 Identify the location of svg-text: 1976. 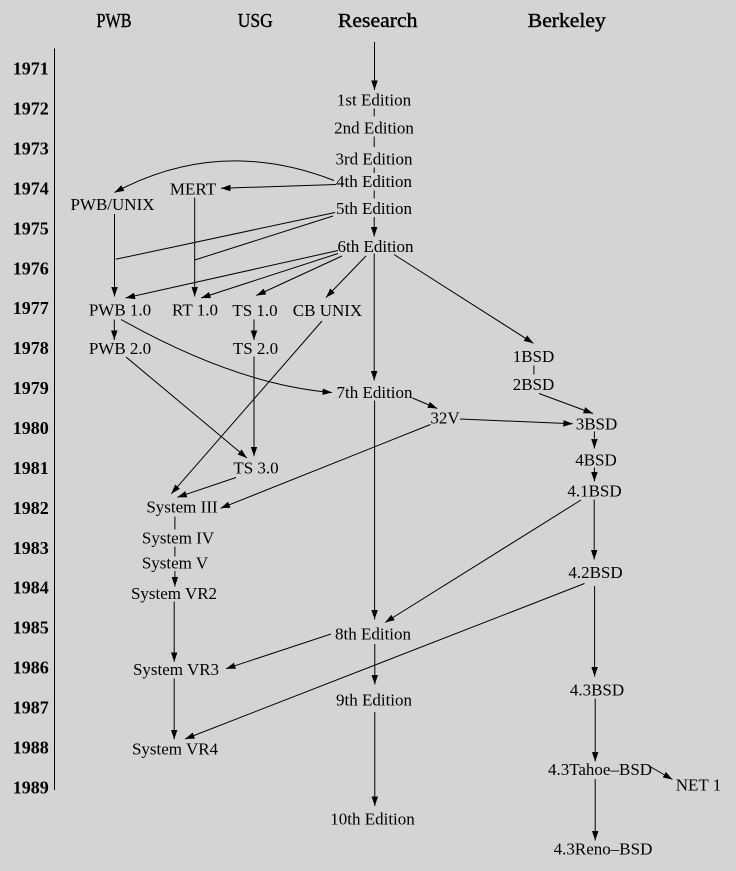
(31, 268).